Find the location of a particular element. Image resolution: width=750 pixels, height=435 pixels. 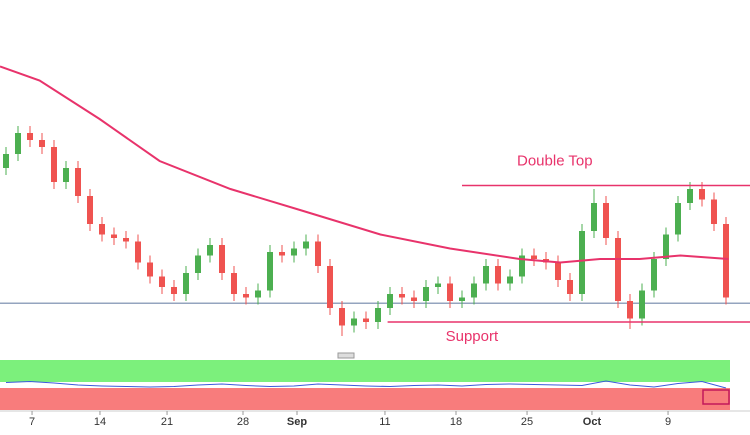

rsi-marker is located at coordinates (716, 397).